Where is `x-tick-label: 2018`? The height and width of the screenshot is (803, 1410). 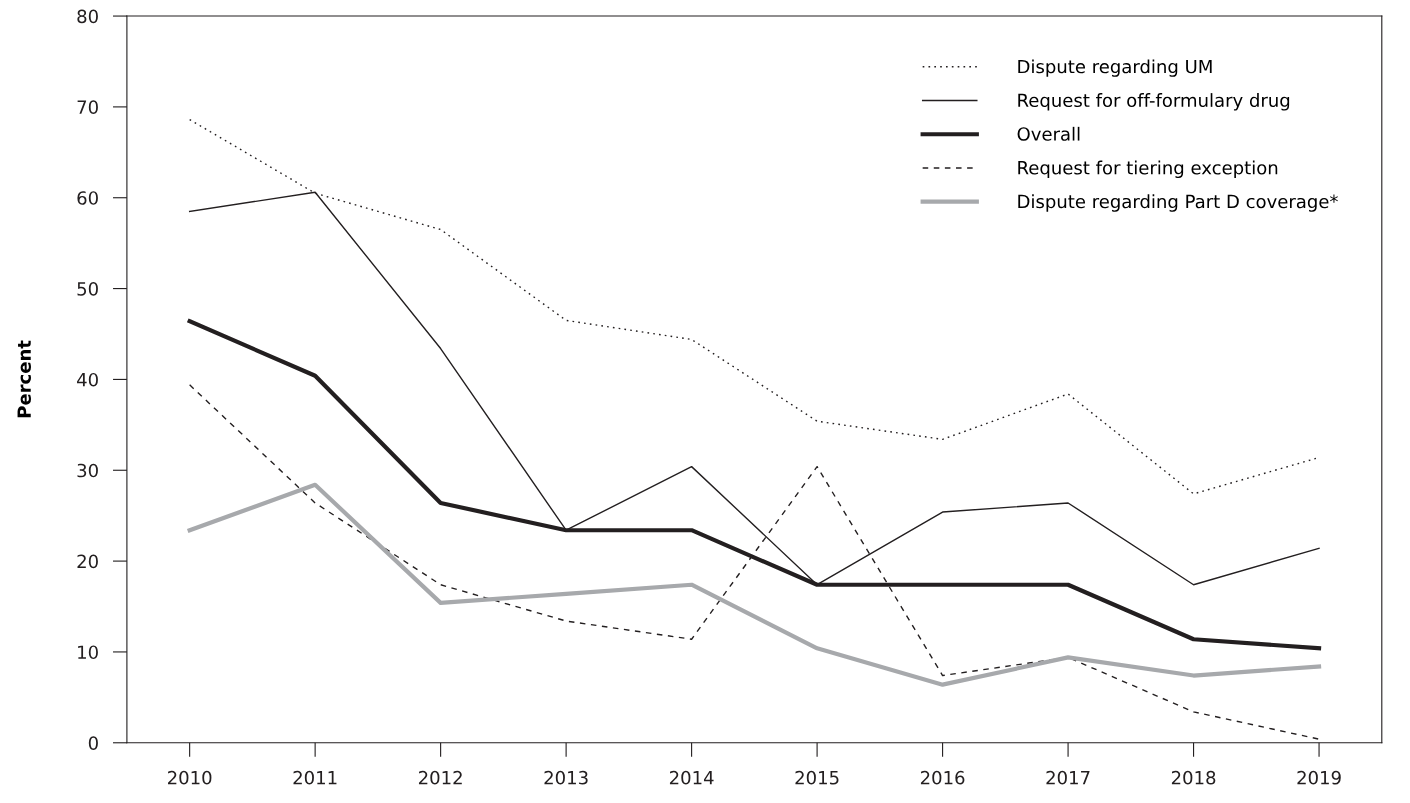 x-tick-label: 2018 is located at coordinates (1193, 777).